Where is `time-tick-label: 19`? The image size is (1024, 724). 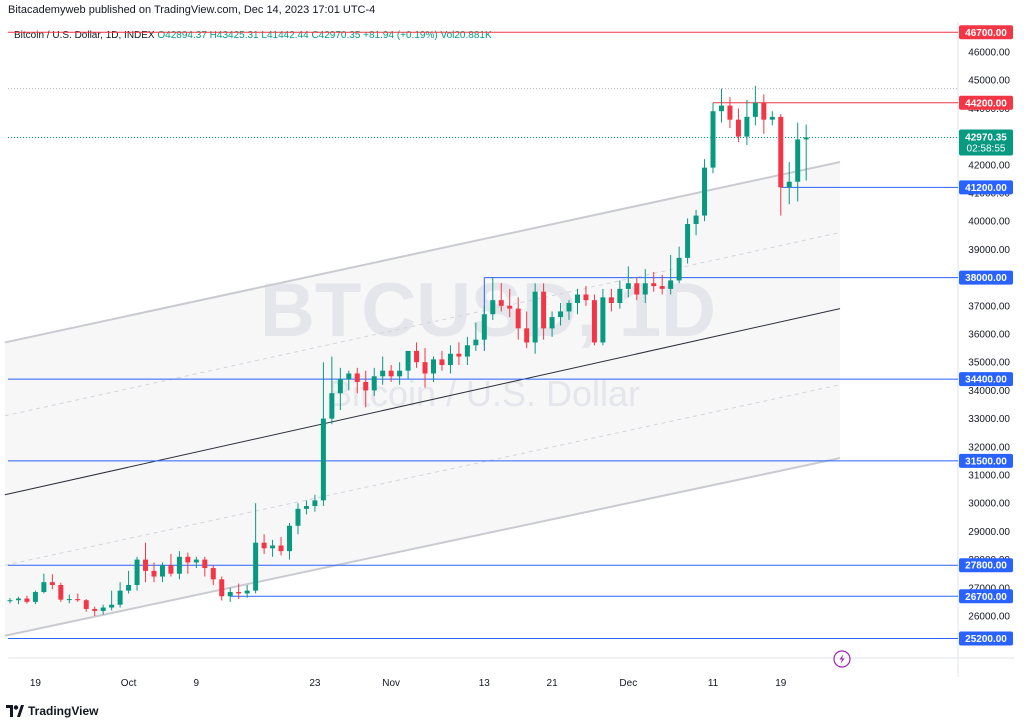 time-tick-label: 19 is located at coordinates (36, 683).